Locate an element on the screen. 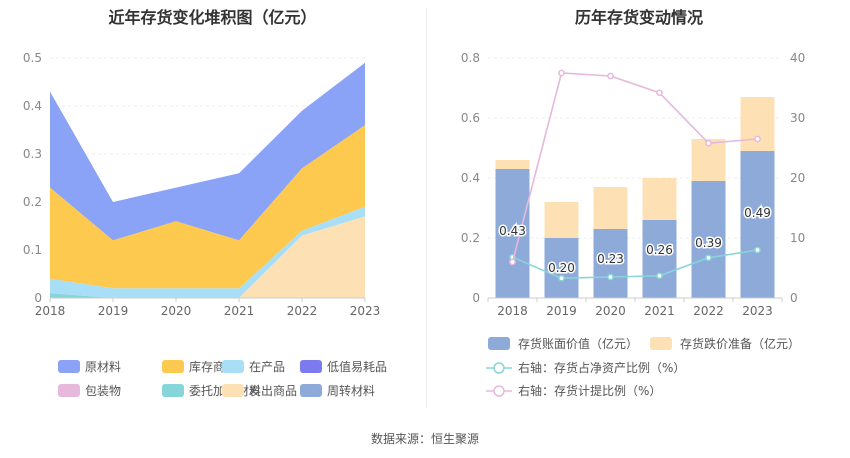 Image resolution: width=850 pixels, height=458 pixels. left-chart-title: 近年存货变化堆积图（亿元） is located at coordinates (212, 17).